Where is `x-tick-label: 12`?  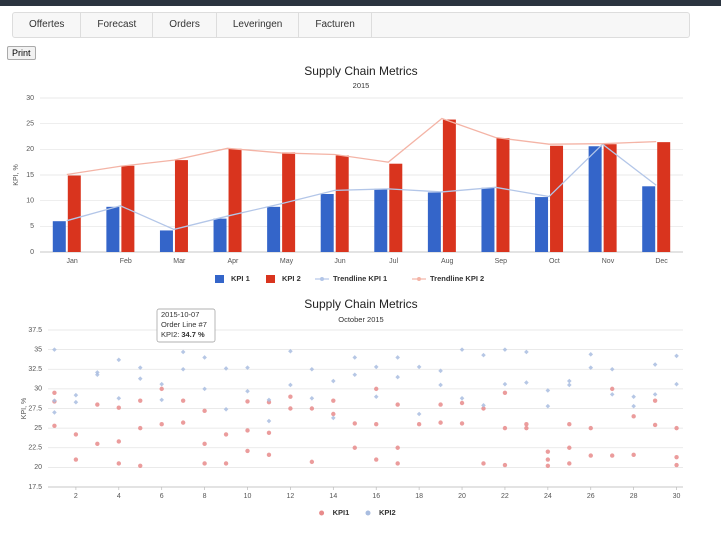 x-tick-label: 12 is located at coordinates (291, 496).